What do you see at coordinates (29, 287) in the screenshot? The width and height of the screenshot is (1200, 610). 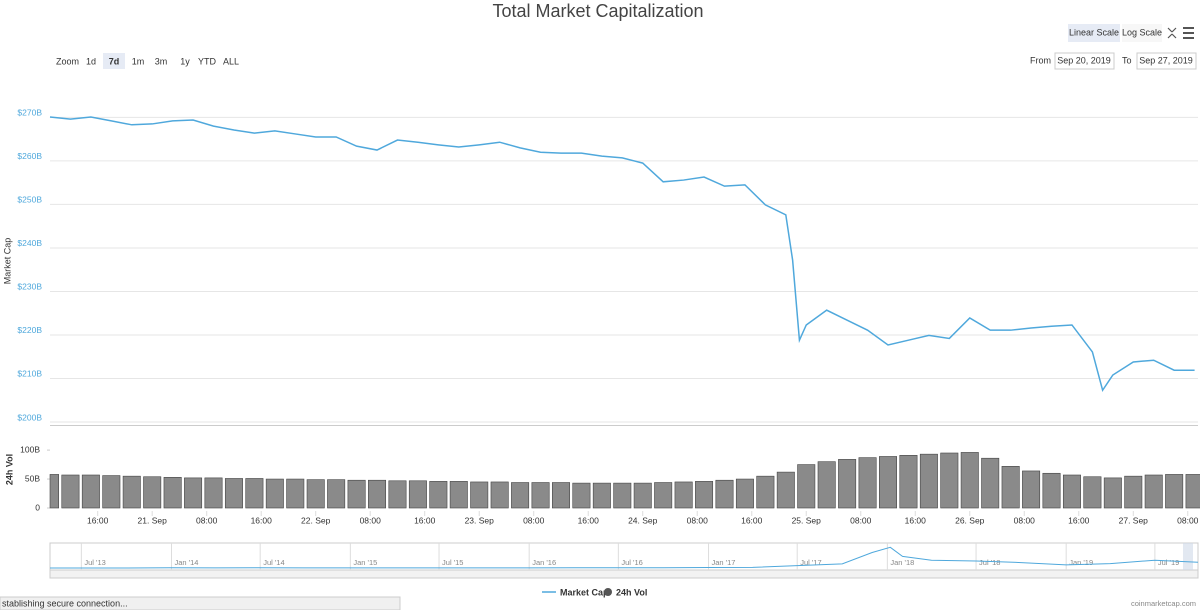 I see `y-tick-label: $230B` at bounding box center [29, 287].